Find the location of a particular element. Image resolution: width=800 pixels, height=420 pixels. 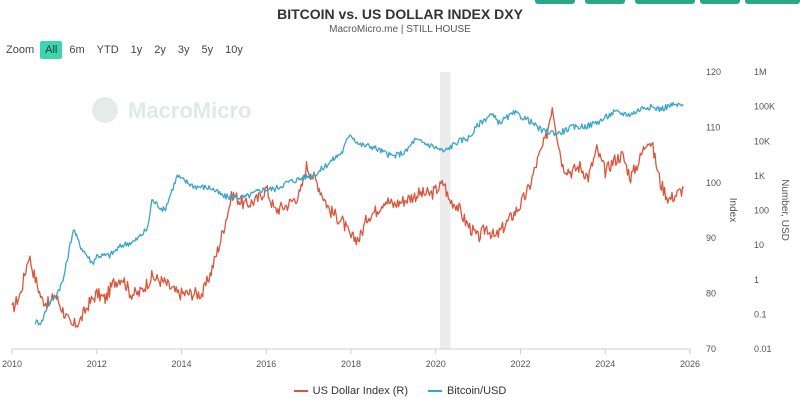

legend: US Dollar Index (R) Bitcoin/USD is located at coordinates (400, 391).